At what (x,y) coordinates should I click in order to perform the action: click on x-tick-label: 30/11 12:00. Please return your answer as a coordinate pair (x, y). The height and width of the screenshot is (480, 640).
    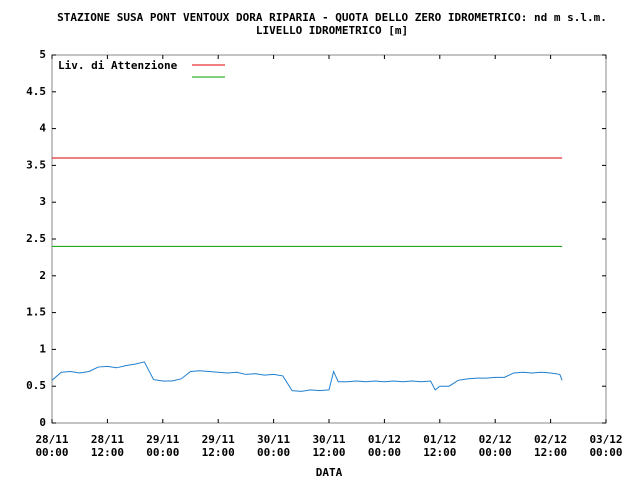
    Looking at the image, I should click on (329, 446).